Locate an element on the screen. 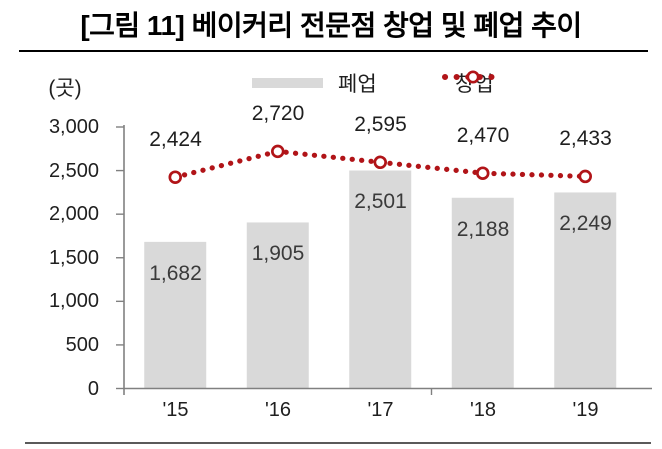 Image resolution: width=662 pixels, height=449 pixels. y-axis-tick-label: 2,000 is located at coordinates (73, 214).